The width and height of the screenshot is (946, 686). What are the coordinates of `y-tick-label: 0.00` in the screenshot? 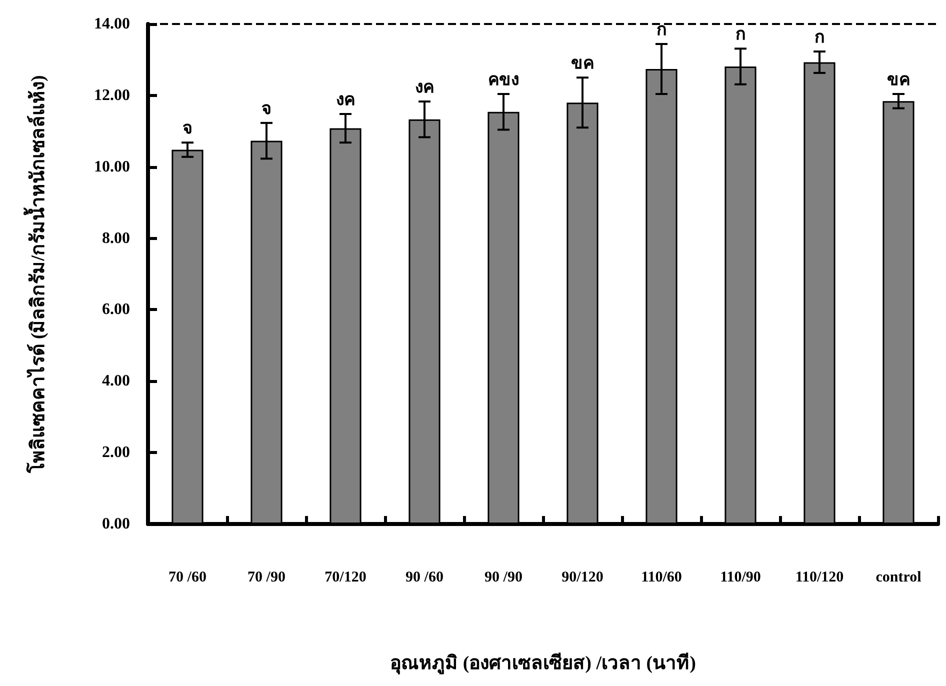 It's located at (116, 524).